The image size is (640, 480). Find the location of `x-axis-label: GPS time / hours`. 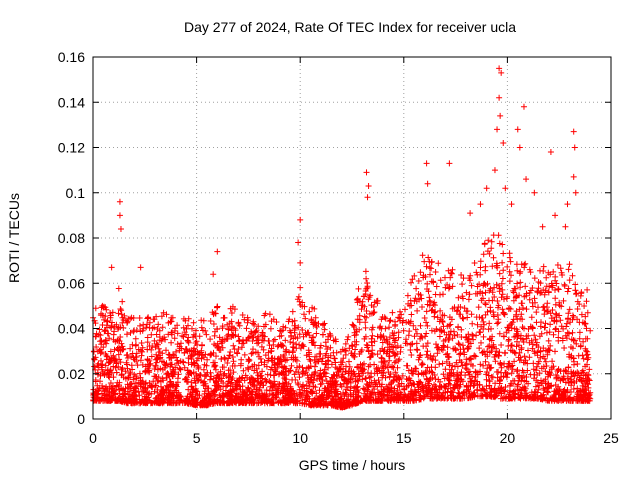

x-axis-label: GPS time / hours is located at coordinates (352, 465).